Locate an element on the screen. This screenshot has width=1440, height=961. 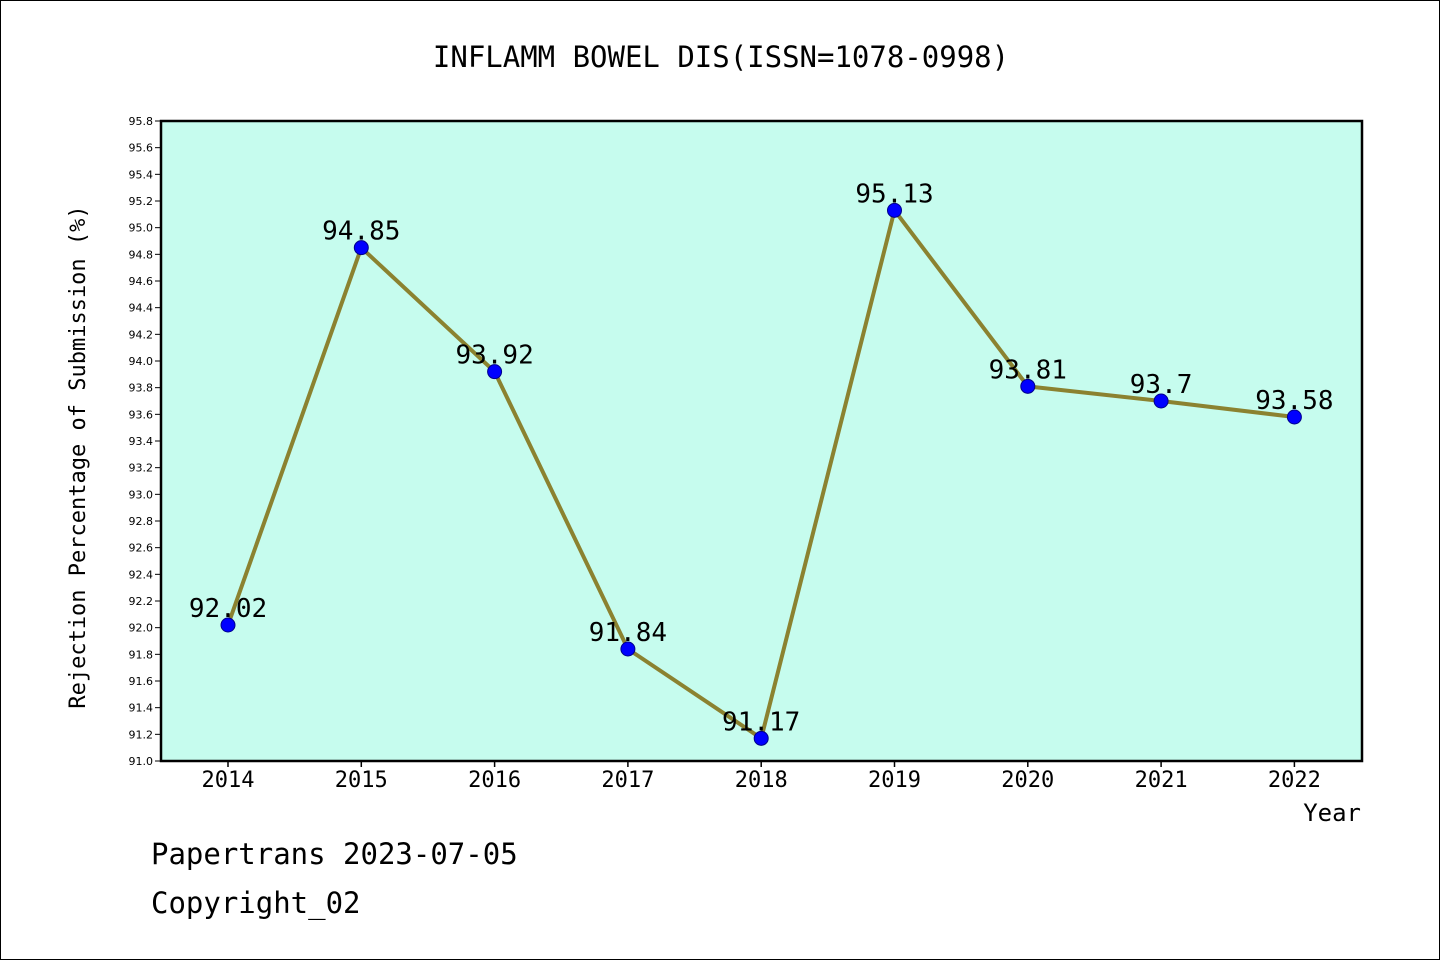
y-tick-label: 94.0 is located at coordinates (141, 361).